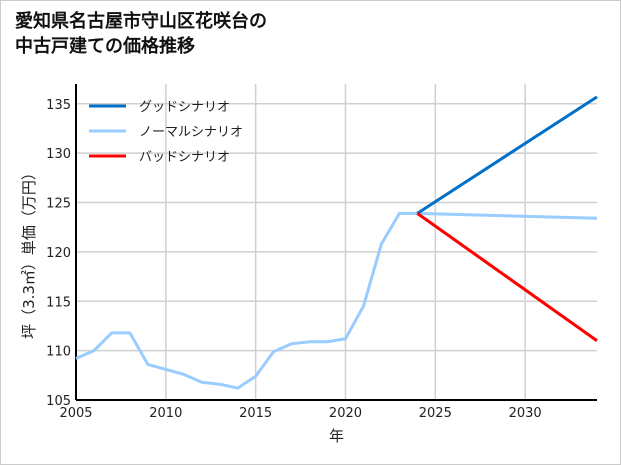  What do you see at coordinates (58, 401) in the screenshot?
I see `y-tick-label: 105` at bounding box center [58, 401].